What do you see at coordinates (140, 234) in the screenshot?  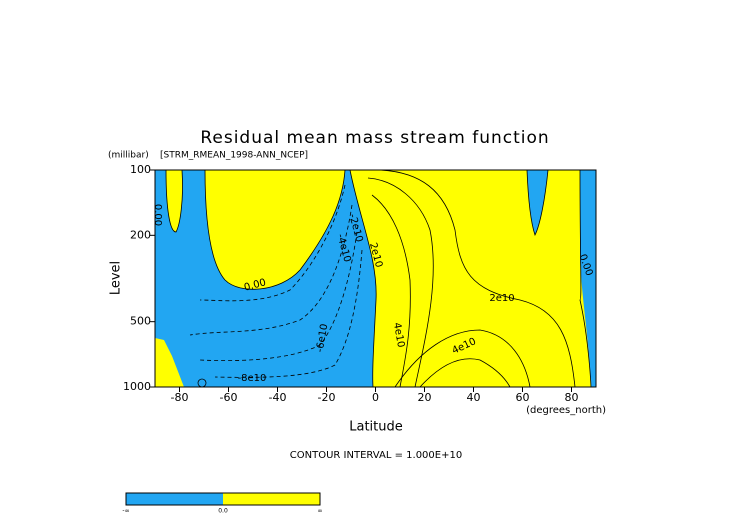 I see `y-tick-label: 200` at bounding box center [140, 234].